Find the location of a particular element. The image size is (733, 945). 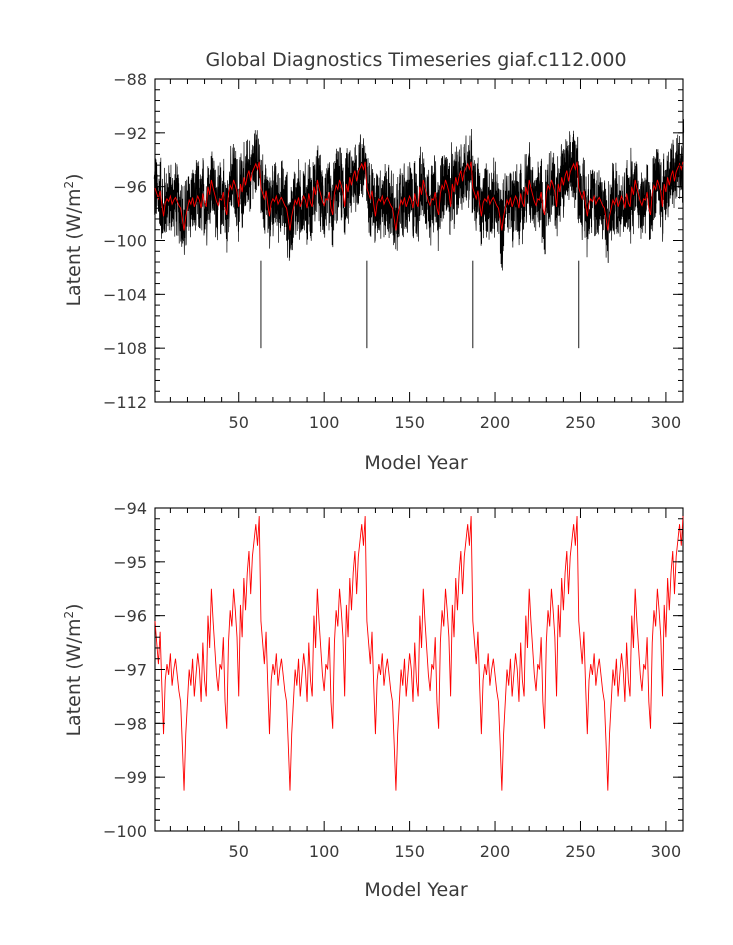

top-chart-ytick-label: −92 is located at coordinates (130, 133).